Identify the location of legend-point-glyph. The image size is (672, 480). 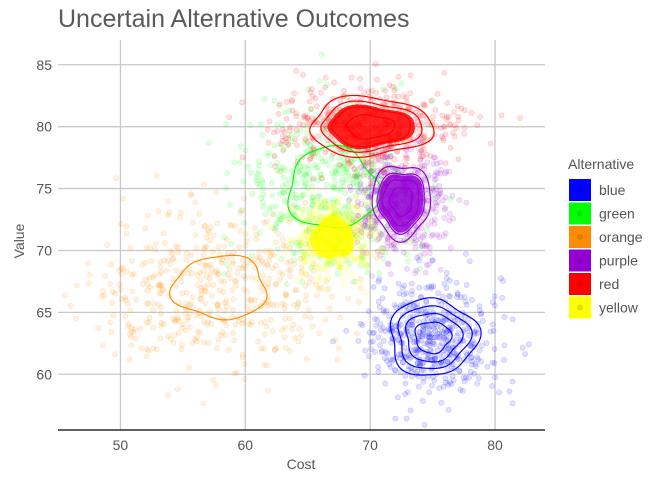
(580, 213).